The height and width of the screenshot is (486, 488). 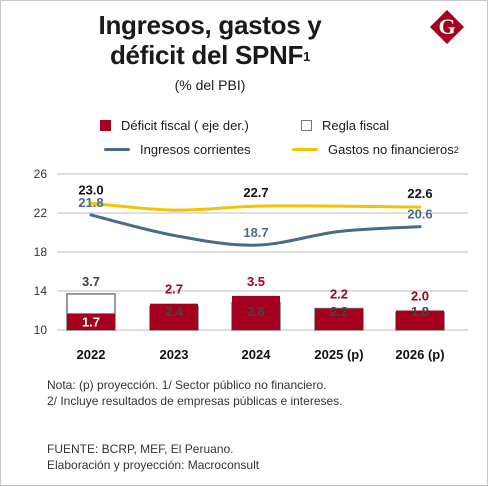 I want to click on legend-gastos-label: Gastos no financieros, so click(x=391, y=149).